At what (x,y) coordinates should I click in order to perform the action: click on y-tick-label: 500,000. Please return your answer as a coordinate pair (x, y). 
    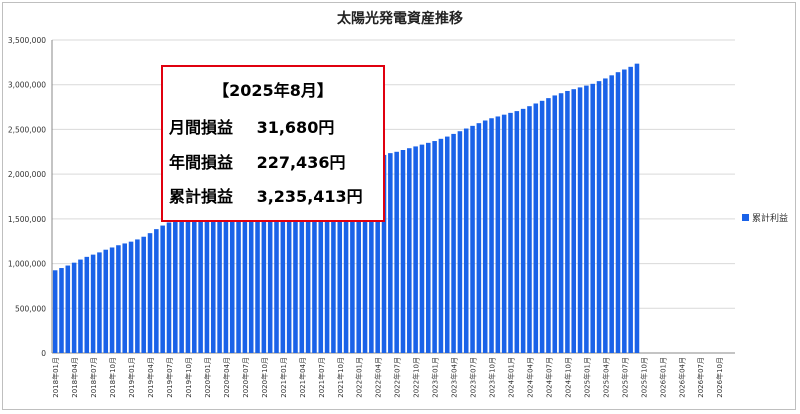
    Looking at the image, I should click on (30, 308).